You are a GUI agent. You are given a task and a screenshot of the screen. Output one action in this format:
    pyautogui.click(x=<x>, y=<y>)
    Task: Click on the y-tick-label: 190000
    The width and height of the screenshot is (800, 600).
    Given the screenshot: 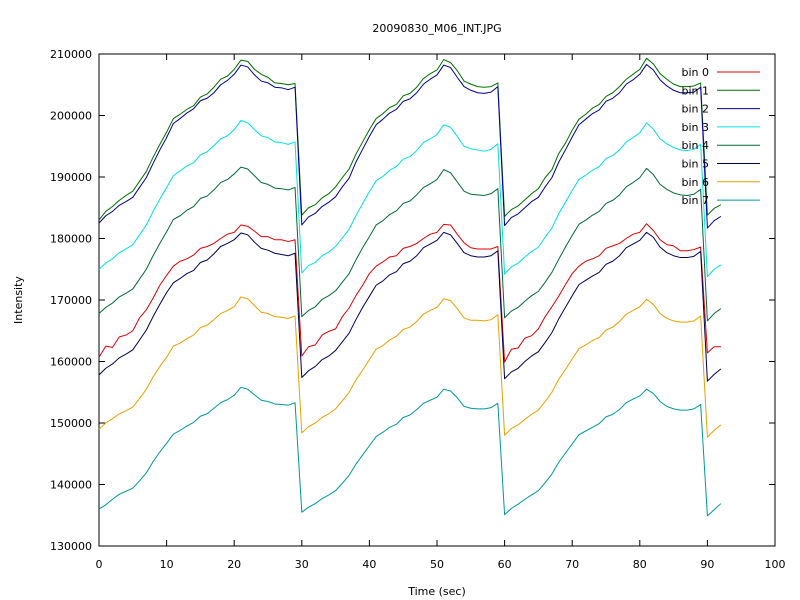 What is the action you would take?
    pyautogui.click(x=71, y=177)
    